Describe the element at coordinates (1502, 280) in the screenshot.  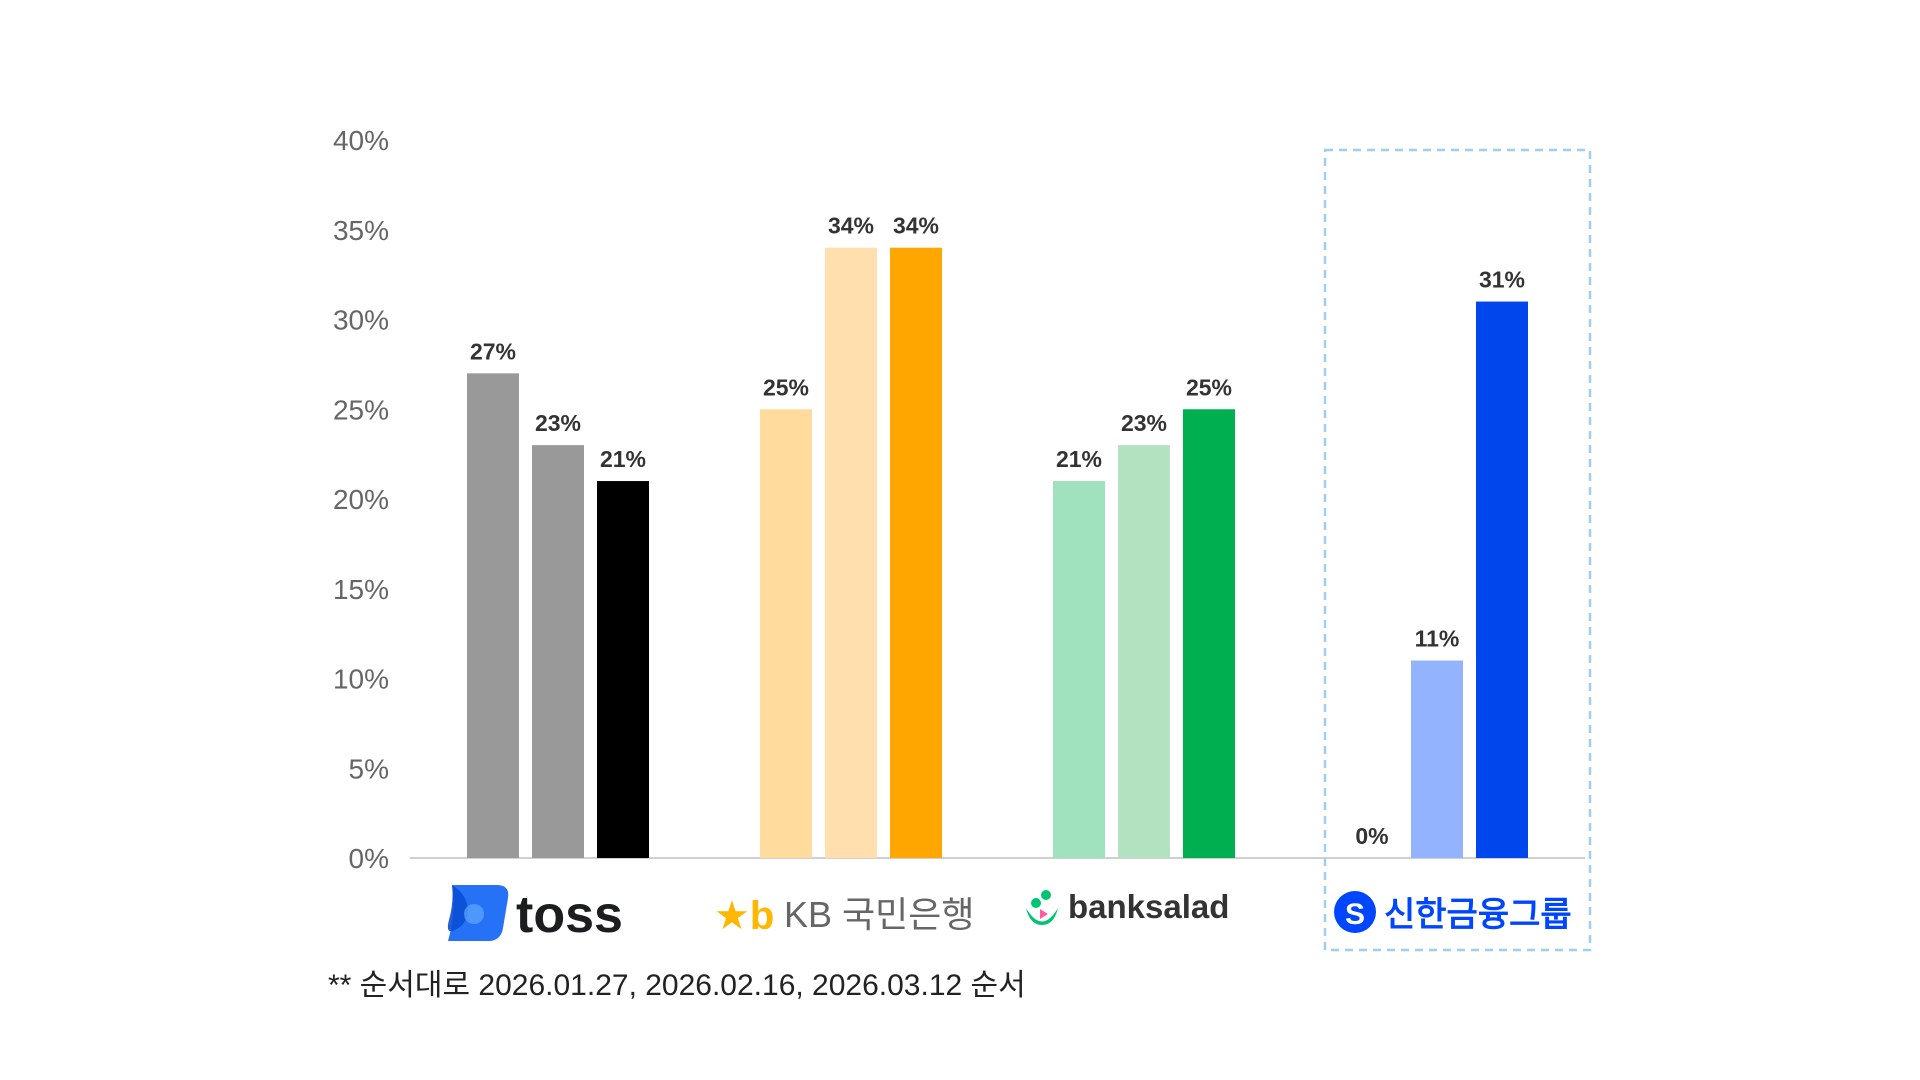
I see `bar-value-label: 31%` at that location.